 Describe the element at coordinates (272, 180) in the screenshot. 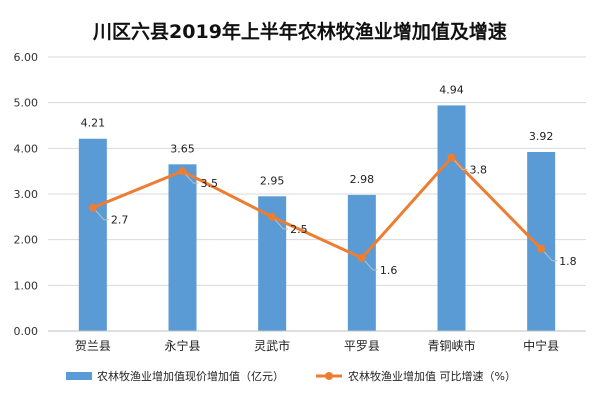

I see `bar-value-label: 2.95` at that location.